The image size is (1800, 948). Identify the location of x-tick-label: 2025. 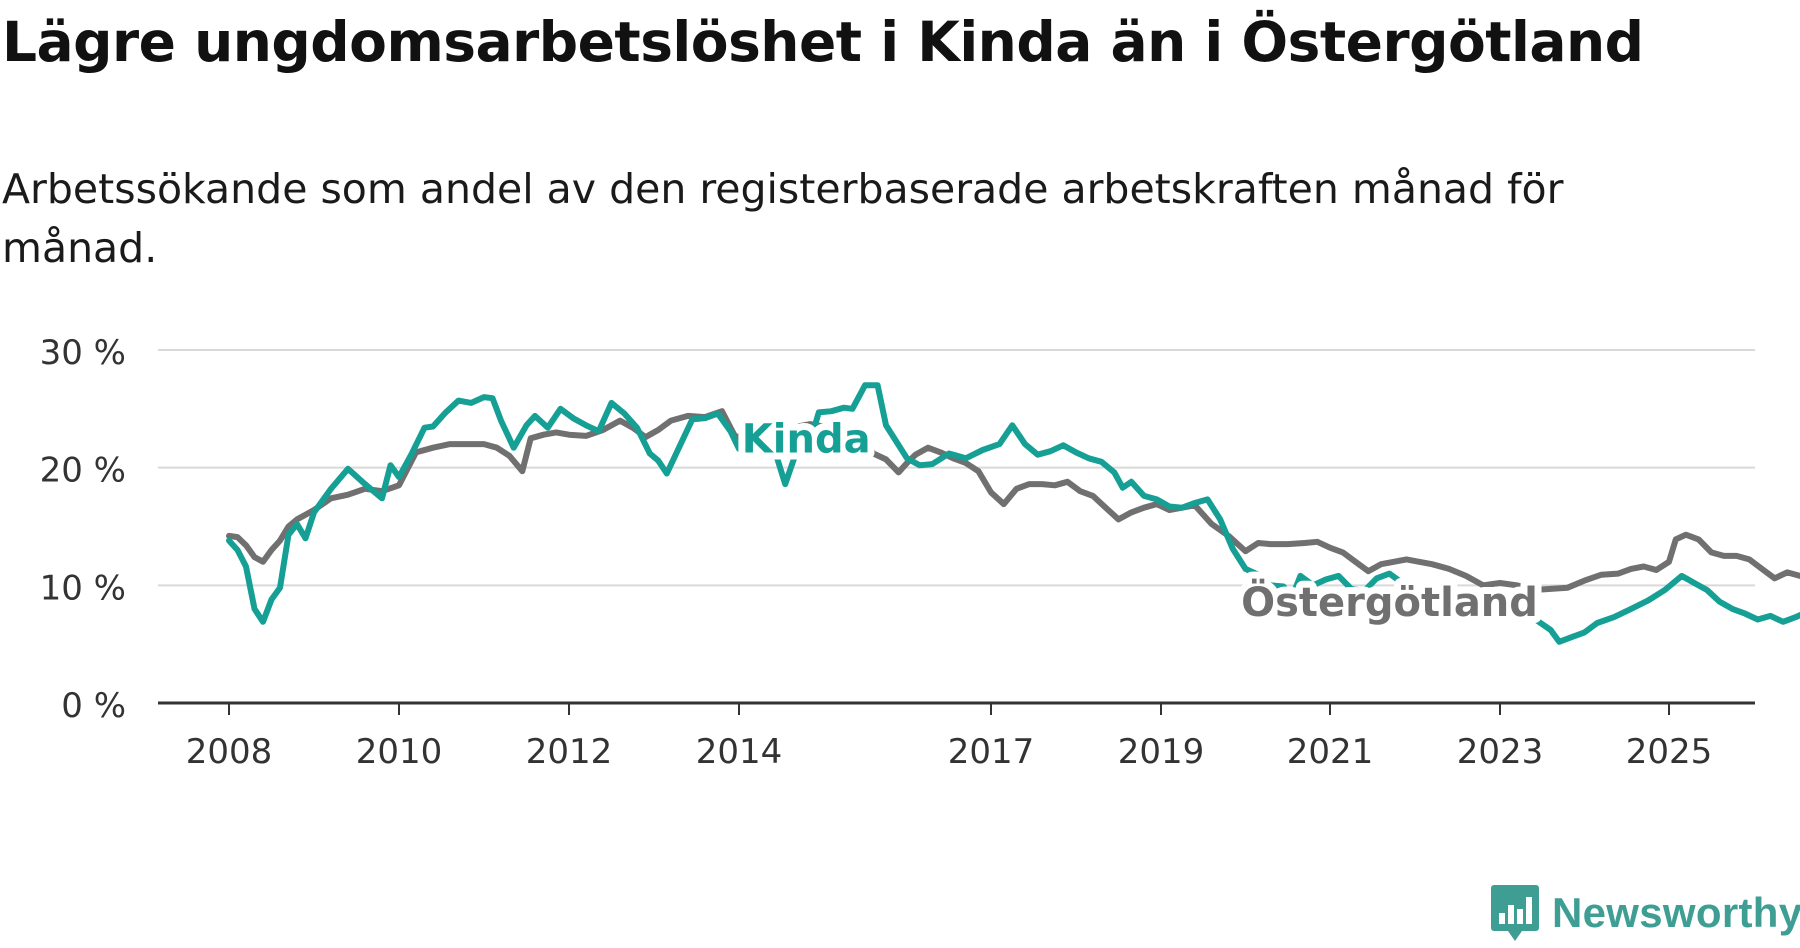
(1669, 752).